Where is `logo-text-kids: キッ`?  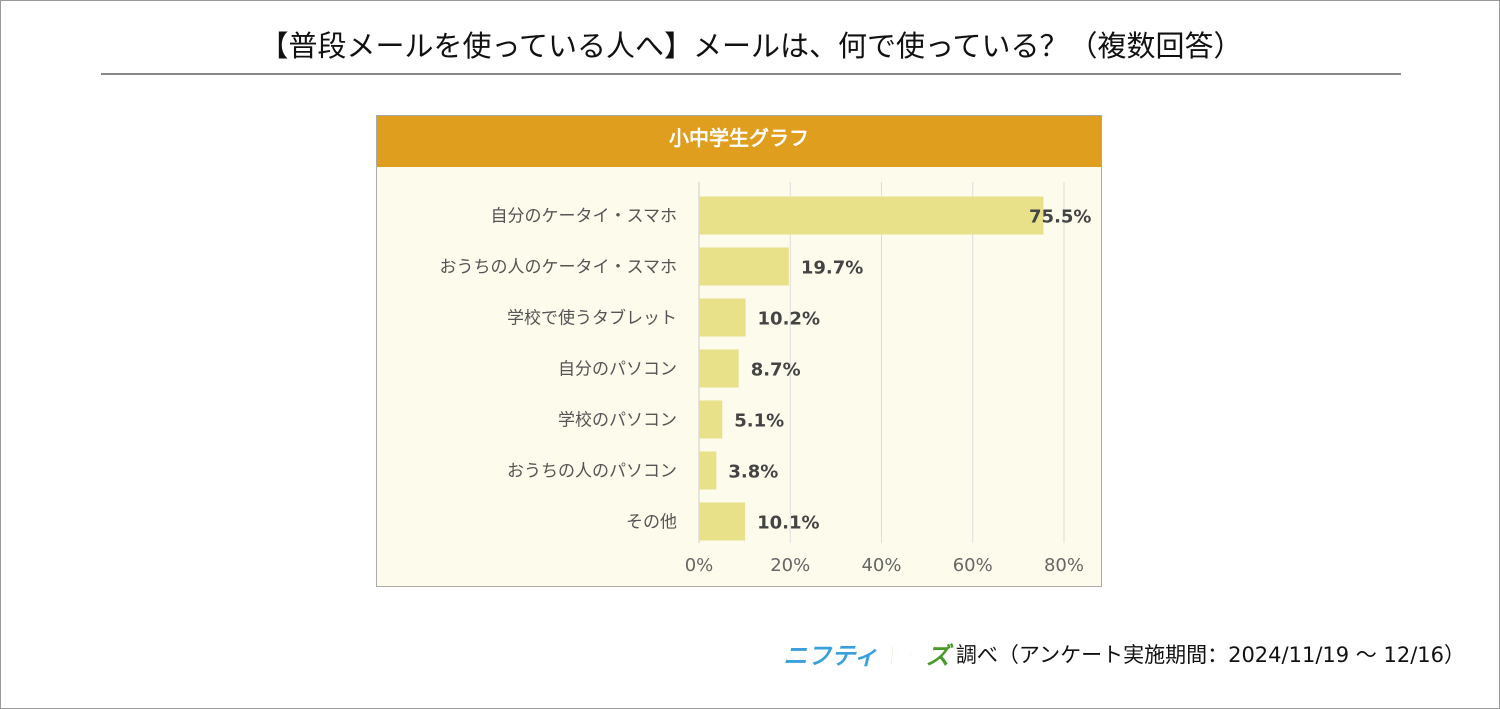 logo-text-kids: キッ is located at coordinates (901, 656).